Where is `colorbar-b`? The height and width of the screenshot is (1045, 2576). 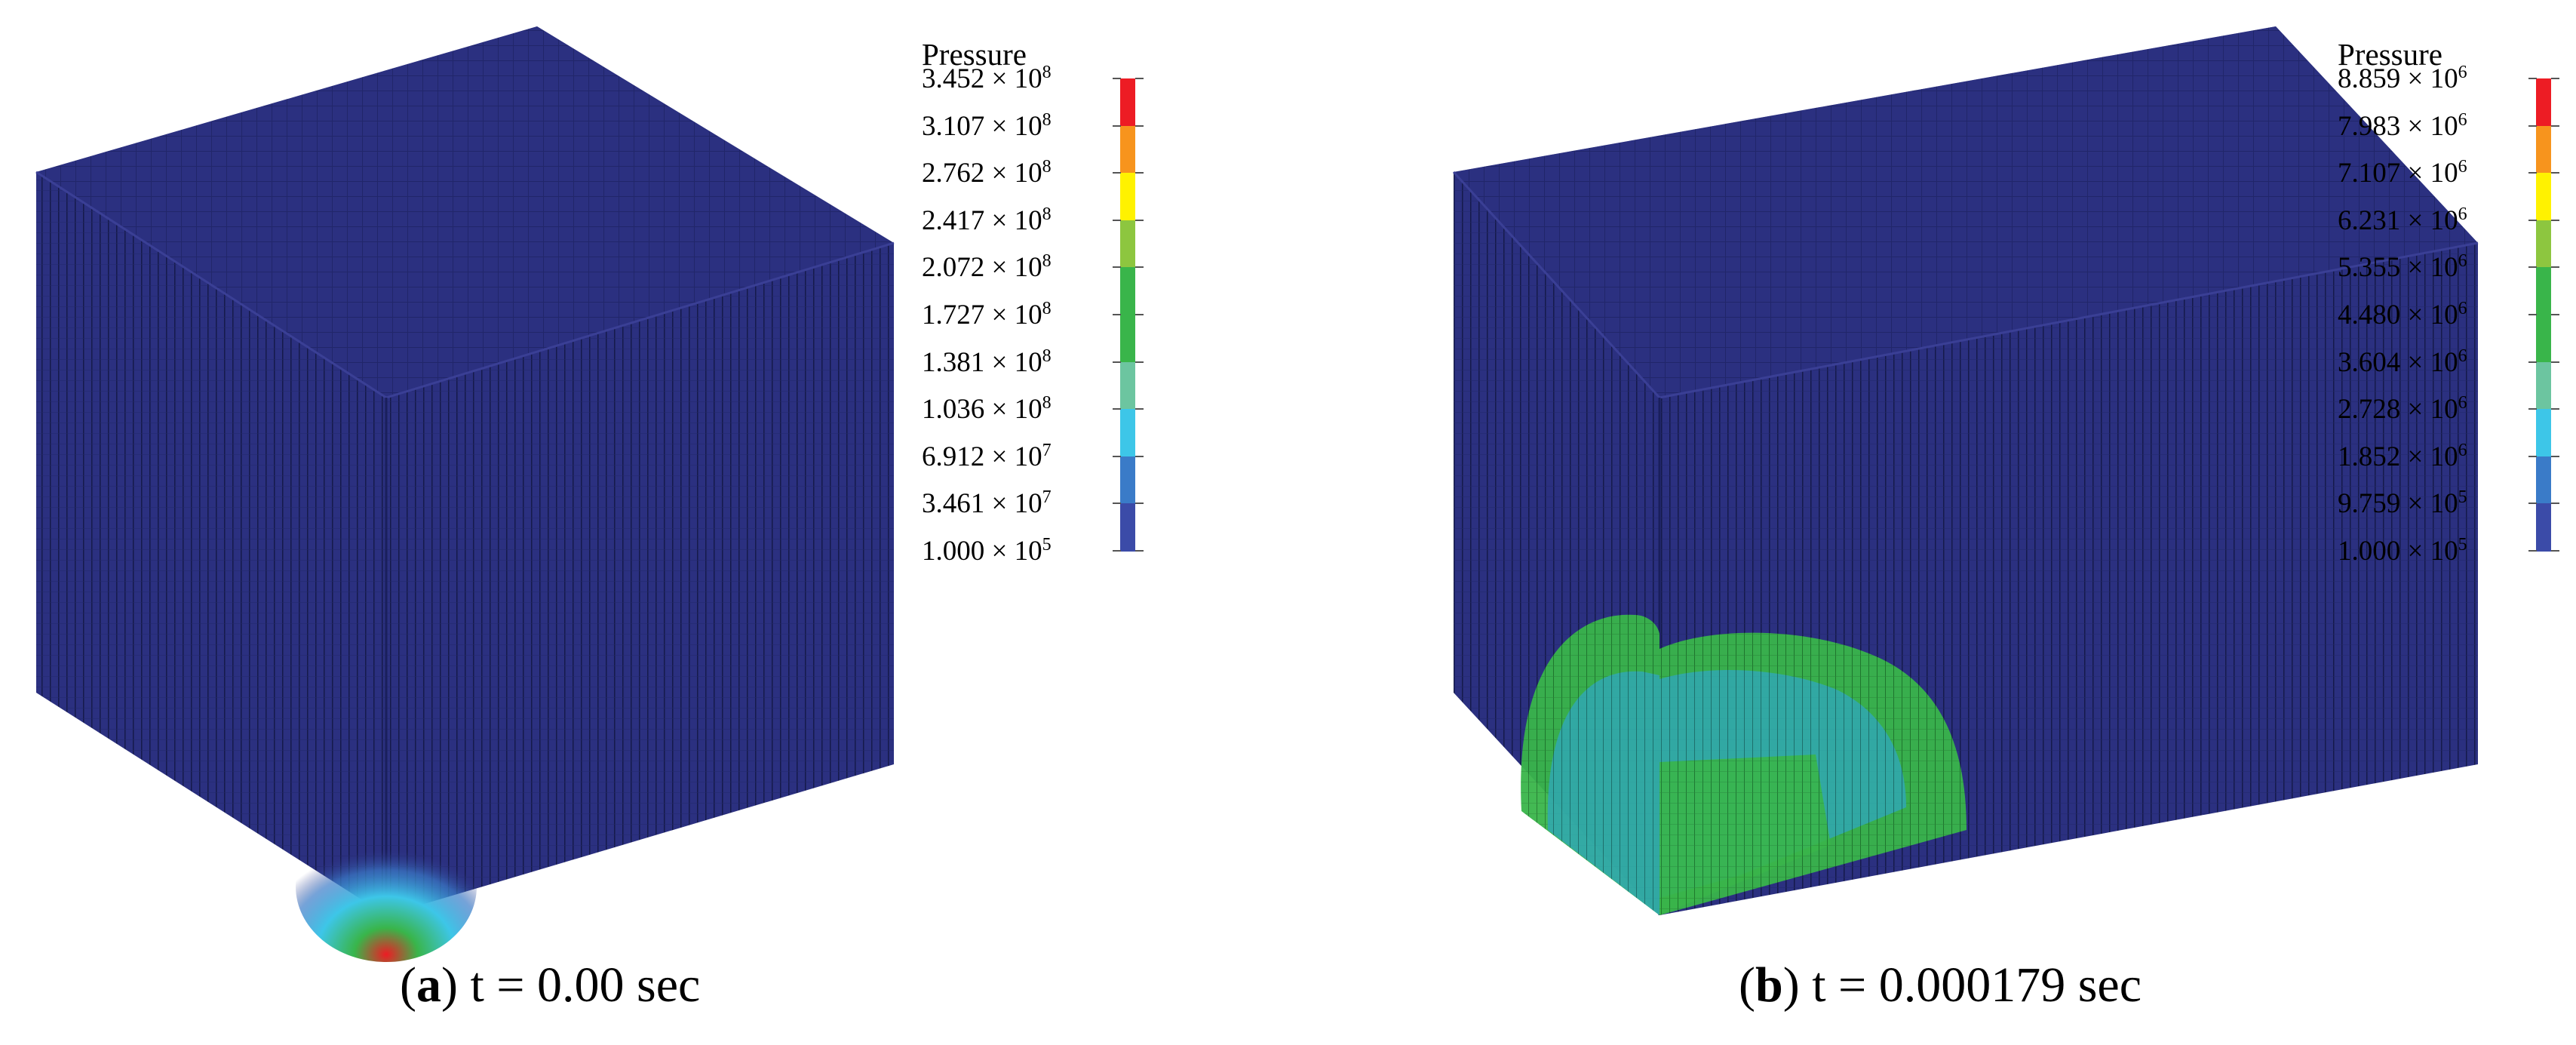
colorbar-b is located at coordinates (2543, 315).